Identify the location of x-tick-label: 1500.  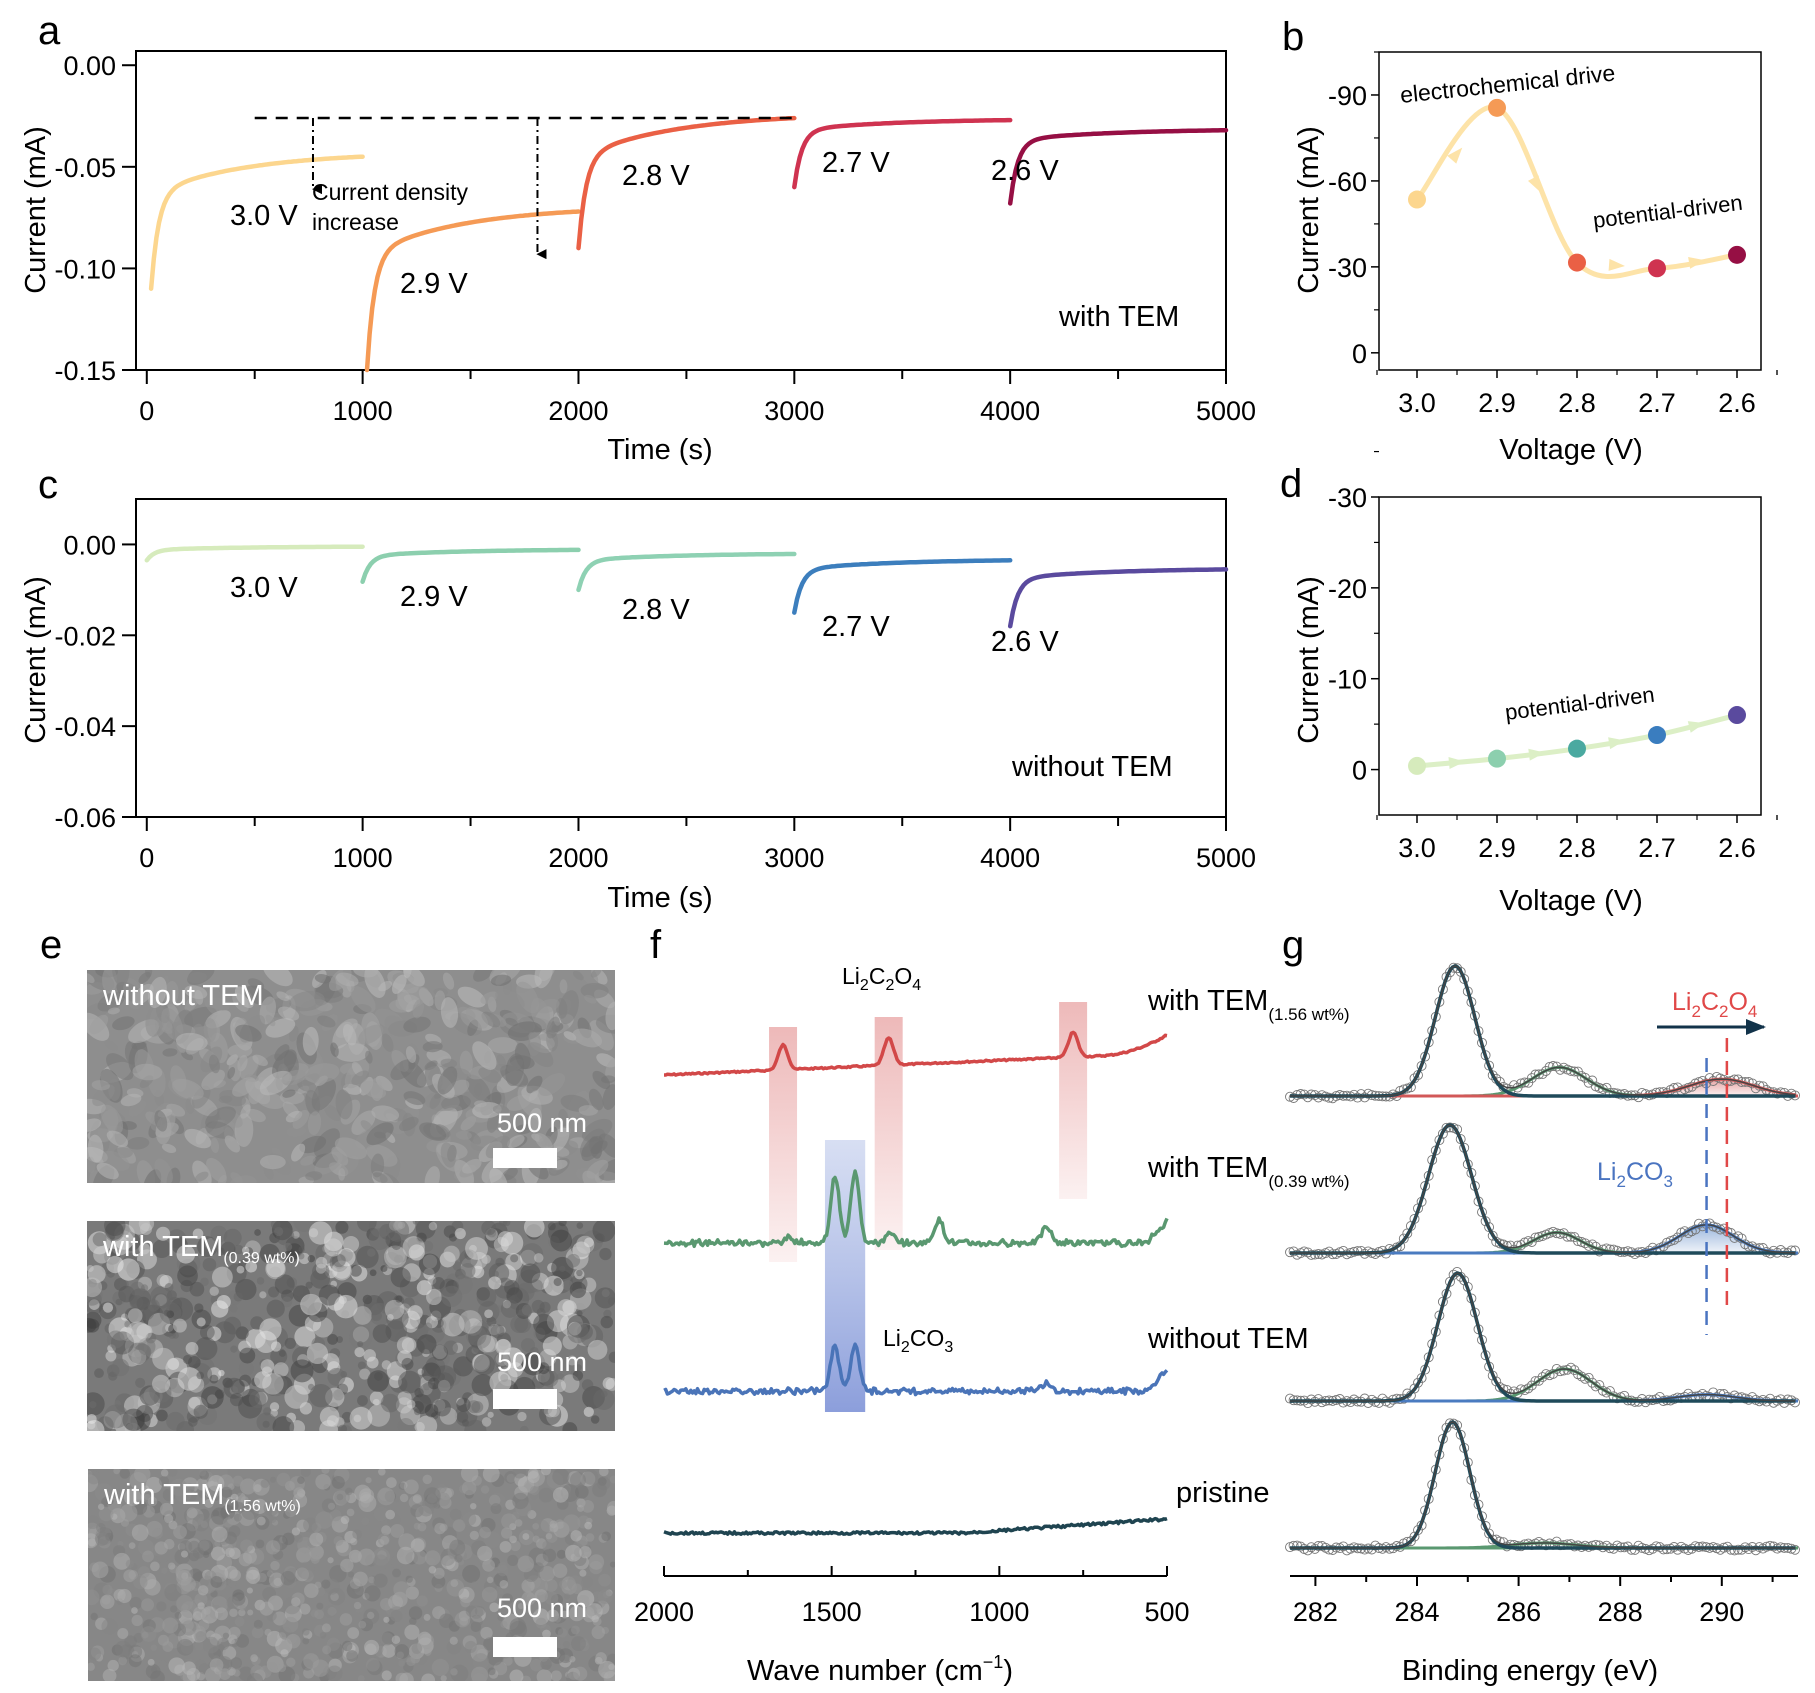
(832, 1612).